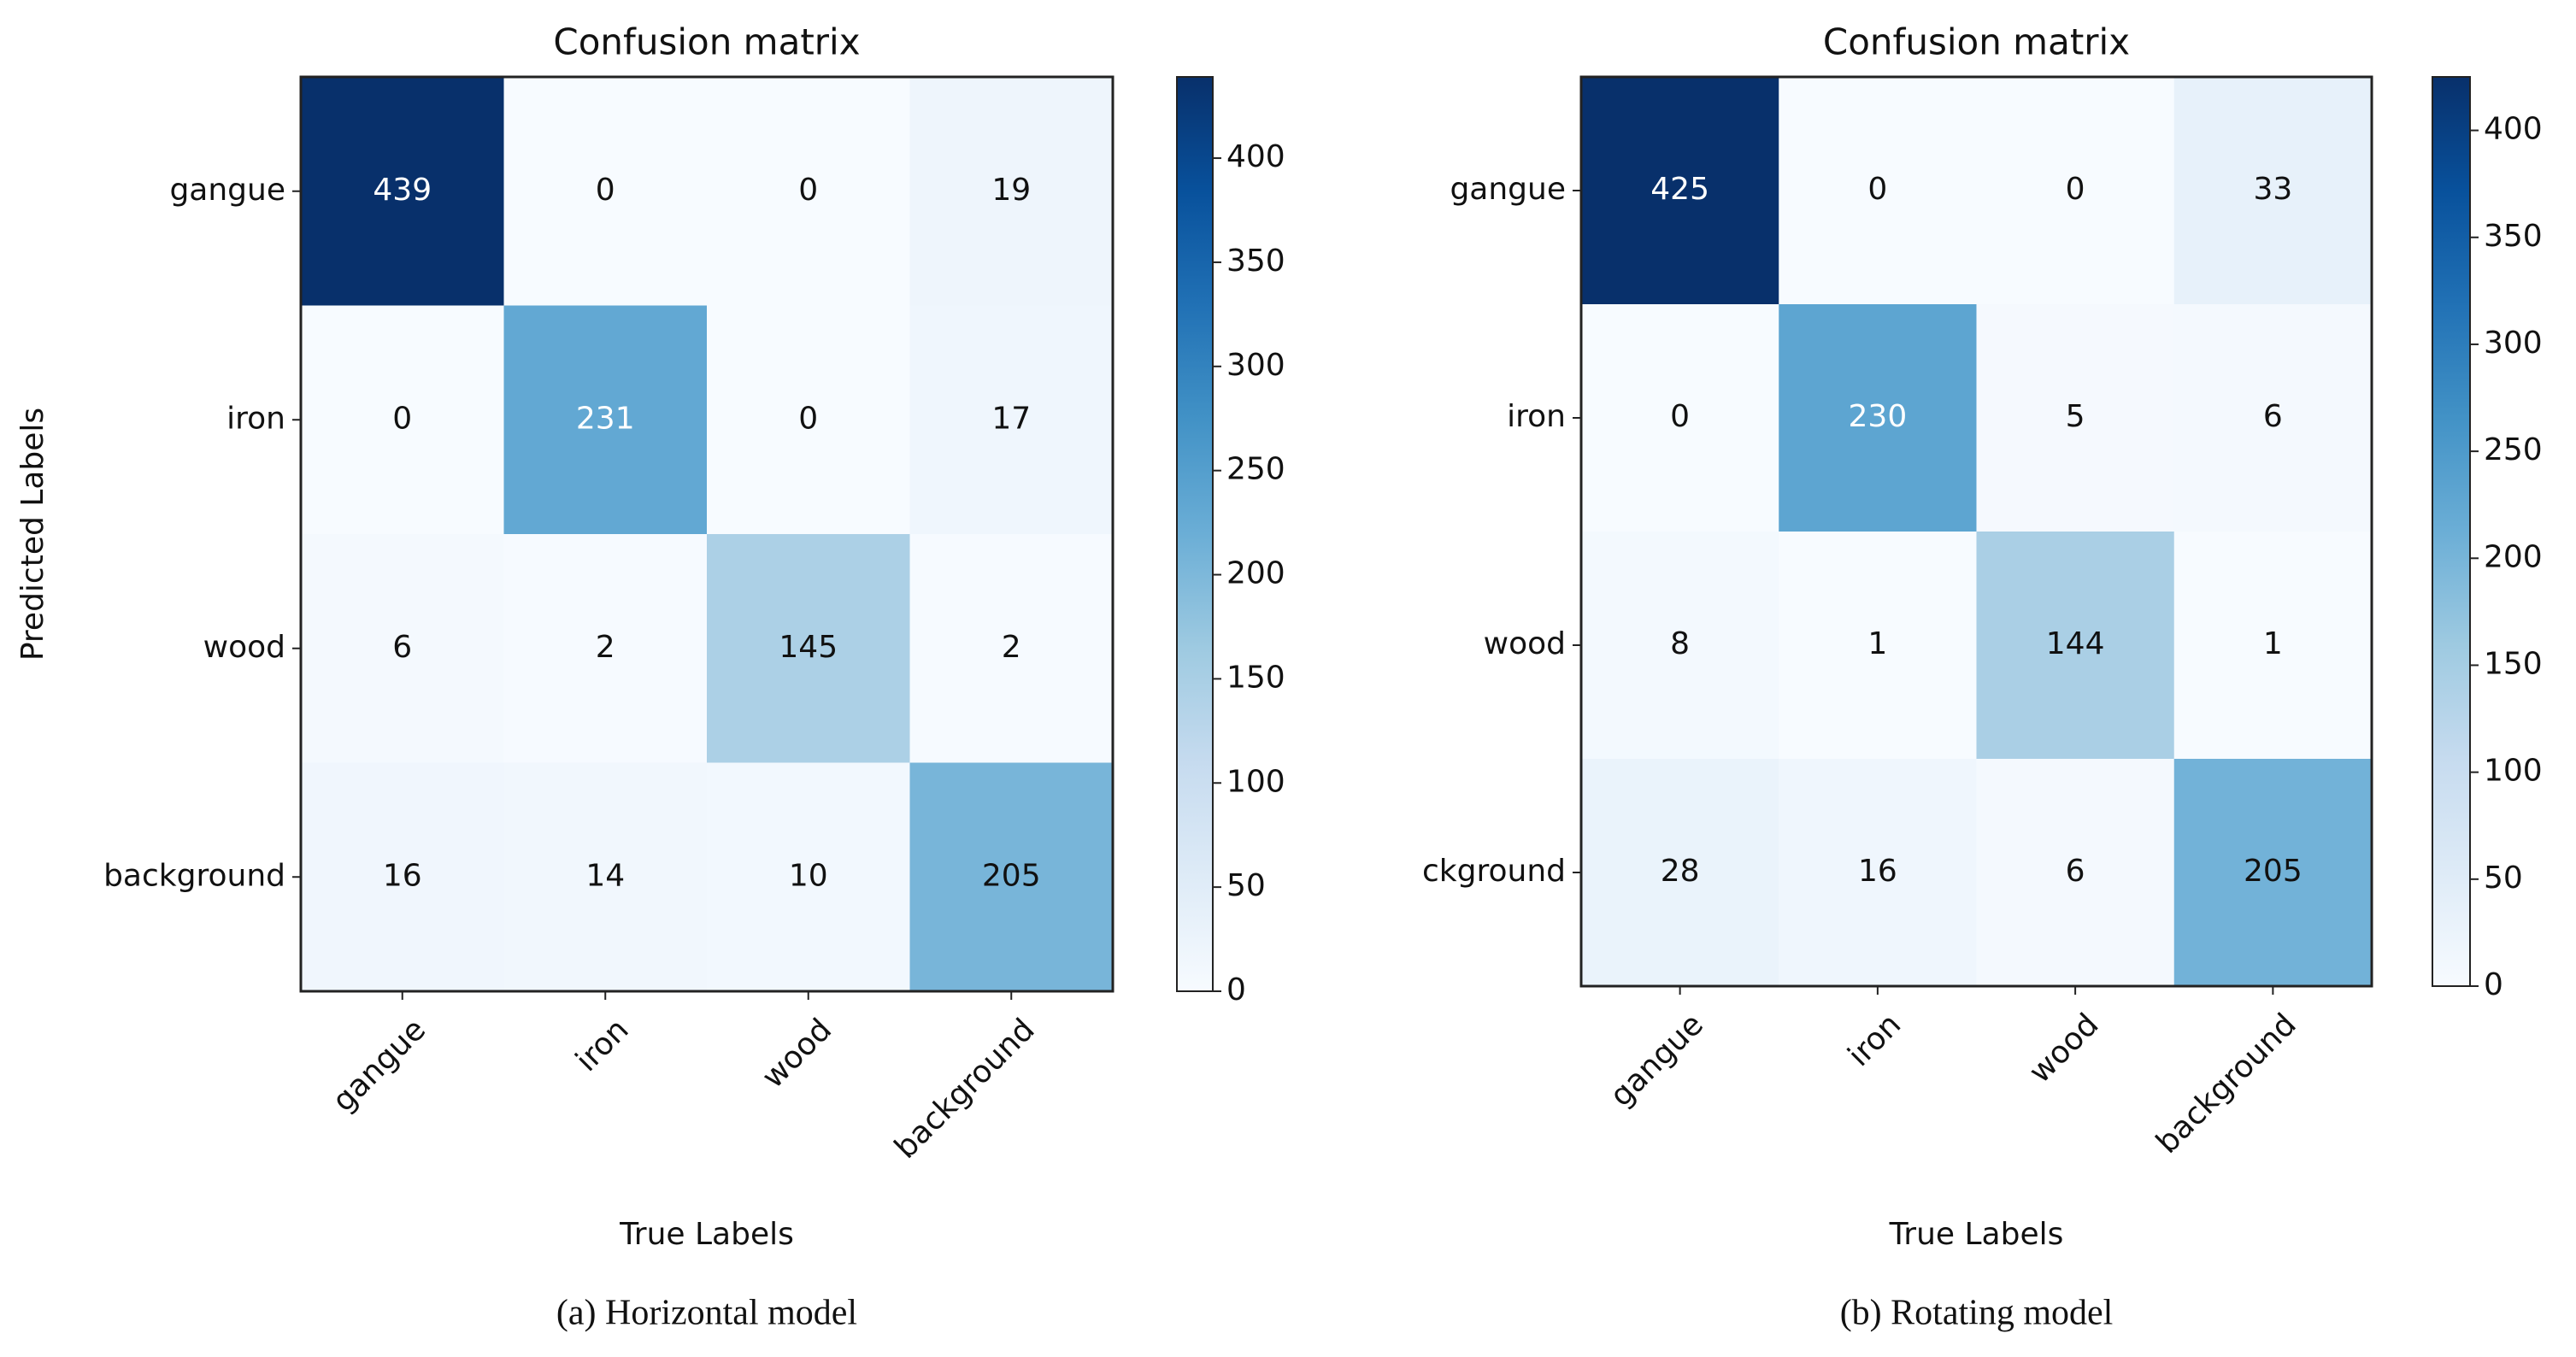 This screenshot has height=1357, width=2576. I want to click on cell-label: 144, so click(2075, 643).